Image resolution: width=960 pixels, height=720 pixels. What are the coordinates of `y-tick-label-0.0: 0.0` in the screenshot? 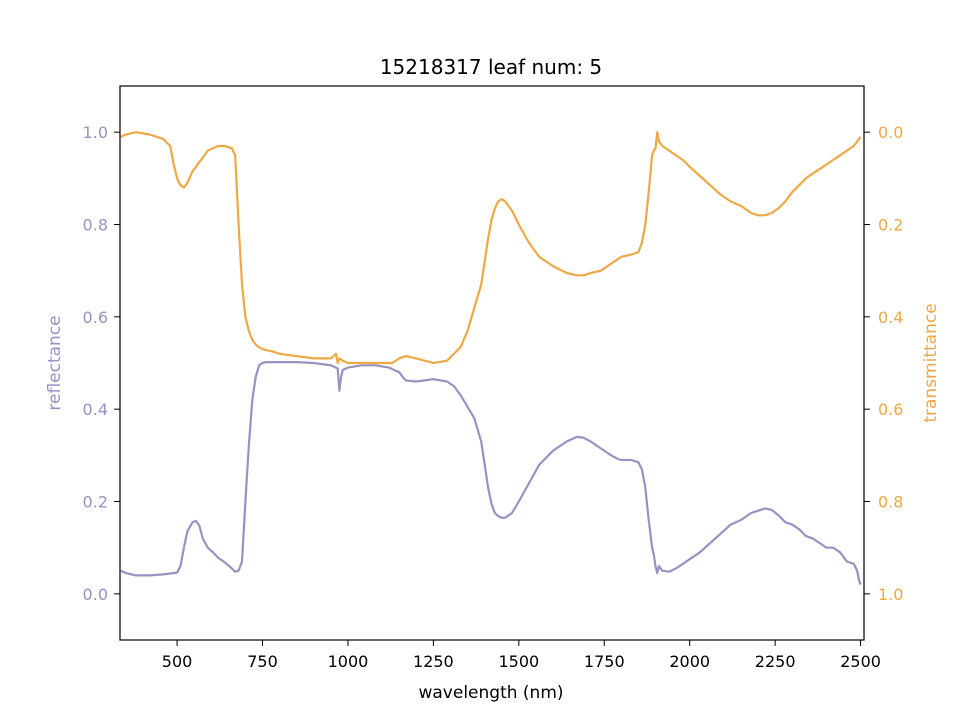 It's located at (95, 594).